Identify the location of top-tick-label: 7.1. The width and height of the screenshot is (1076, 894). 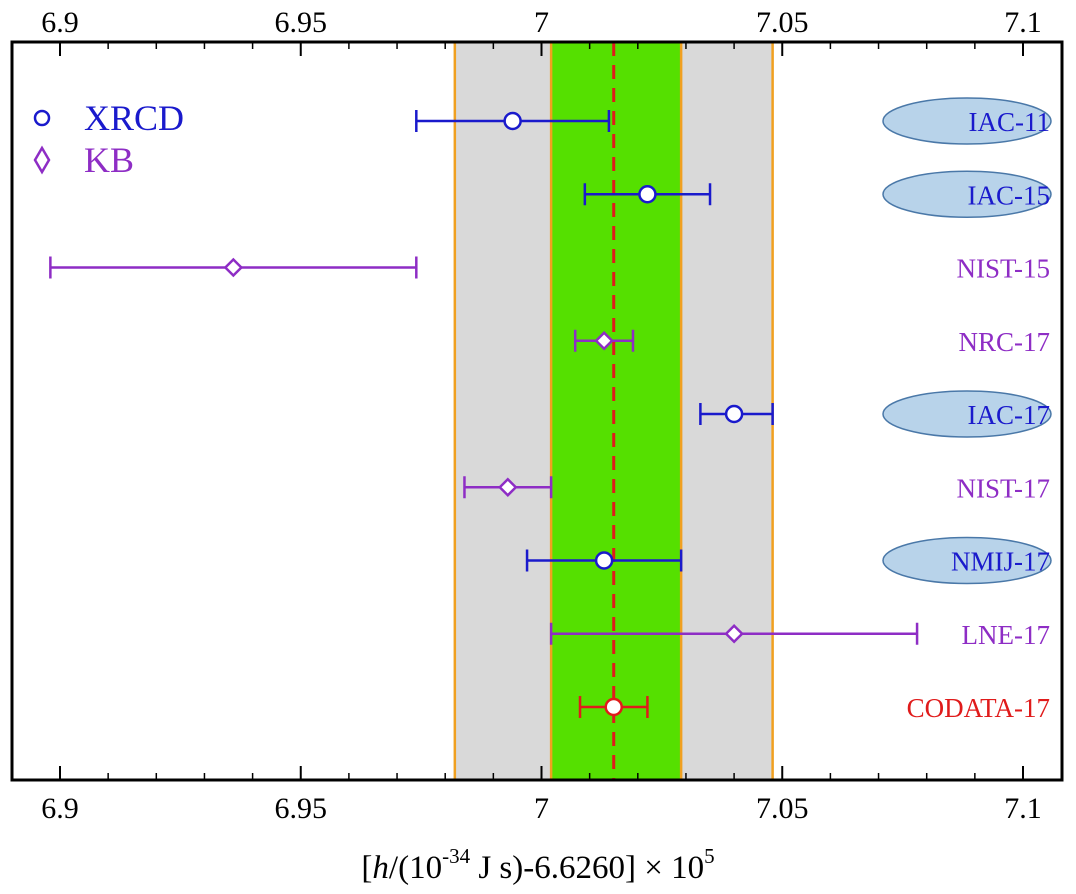
(1023, 22).